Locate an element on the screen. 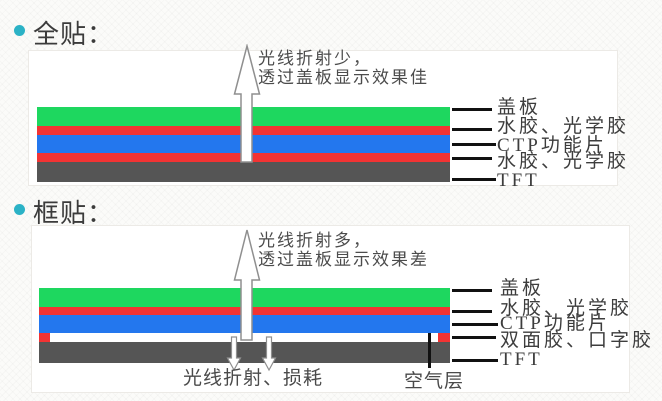  edge-adhesive-left is located at coordinates (44, 337).